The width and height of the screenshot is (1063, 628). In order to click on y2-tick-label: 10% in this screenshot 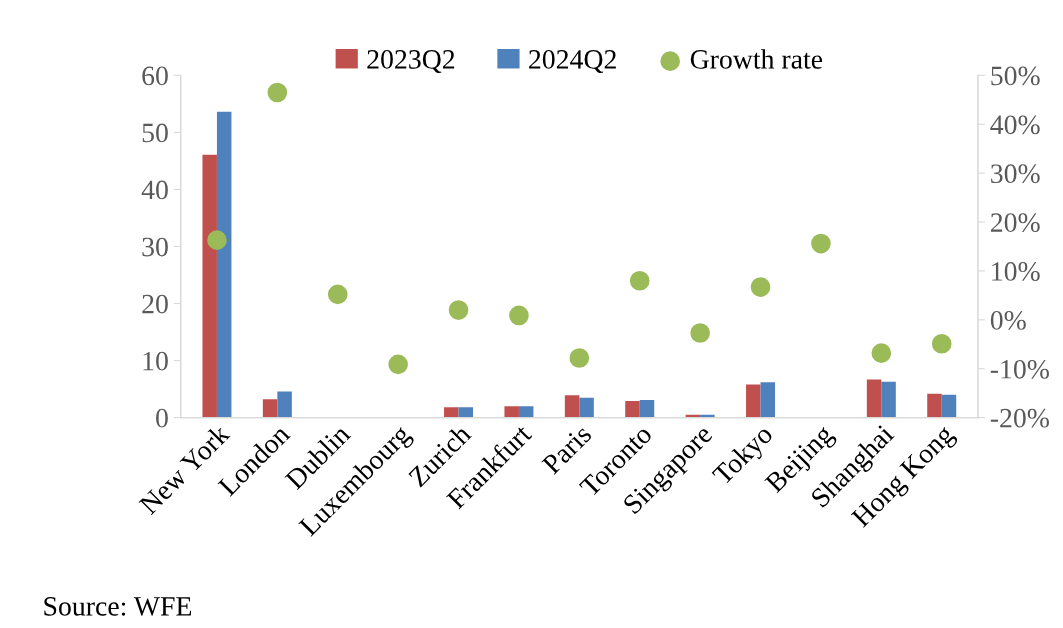, I will do `click(1016, 271)`.